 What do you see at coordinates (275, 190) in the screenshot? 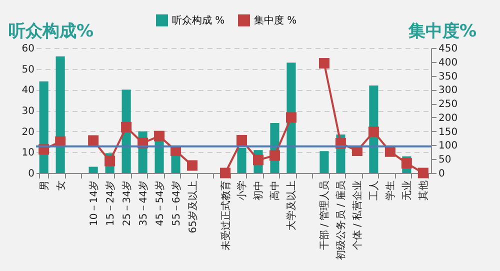
I see `x-tick-label: 高中` at bounding box center [275, 190].